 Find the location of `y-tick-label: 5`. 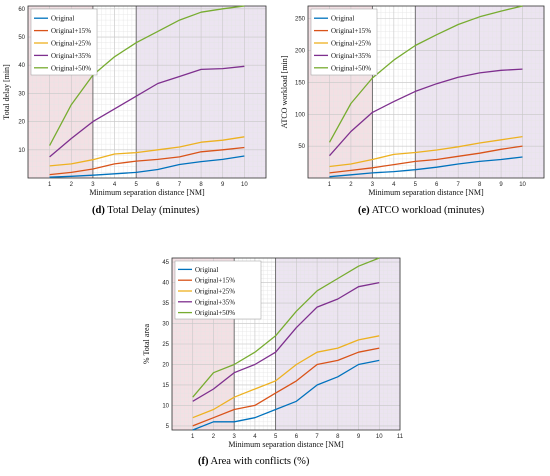

y-tick-label: 5 is located at coordinates (168, 427).